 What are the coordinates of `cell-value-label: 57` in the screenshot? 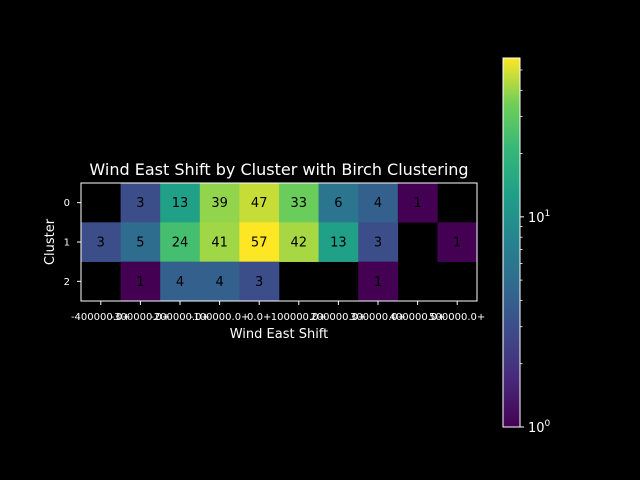 It's located at (259, 243).